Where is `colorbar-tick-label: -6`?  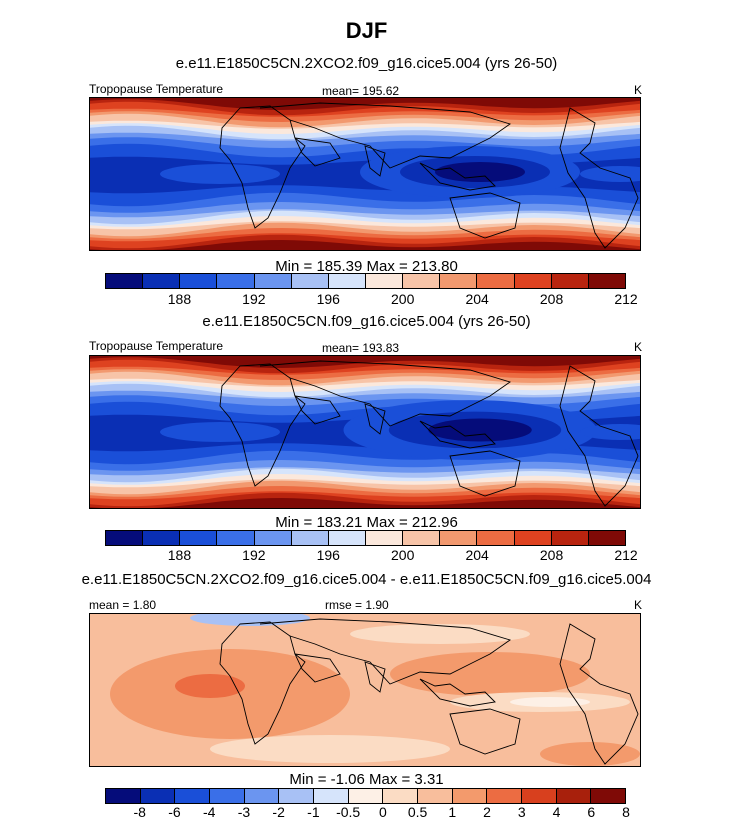 colorbar-tick-label: -6 is located at coordinates (174, 812).